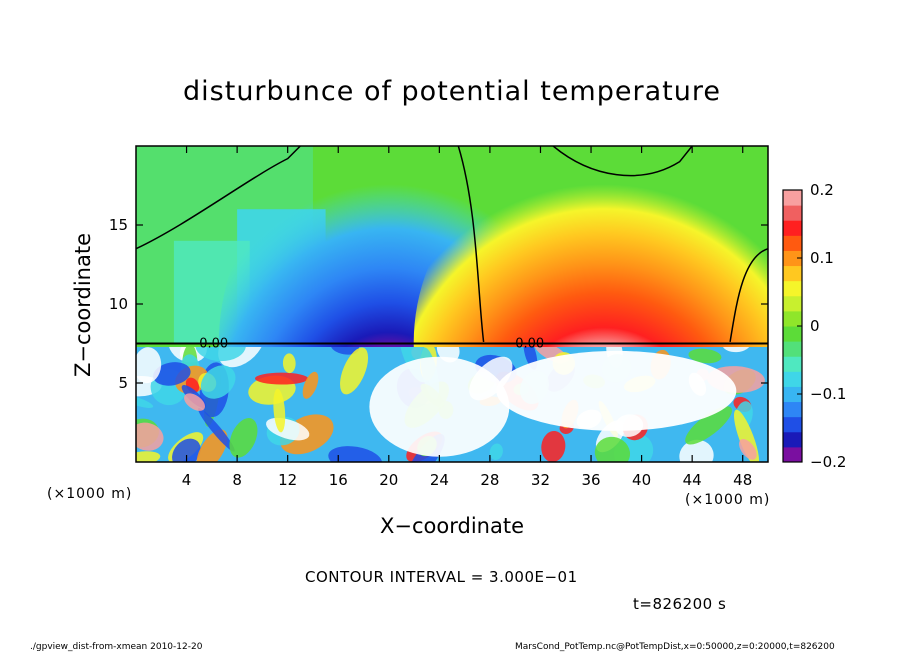 This screenshot has width=904, height=654. I want to click on colorbar-tick-label: −0.1, so click(828, 394).